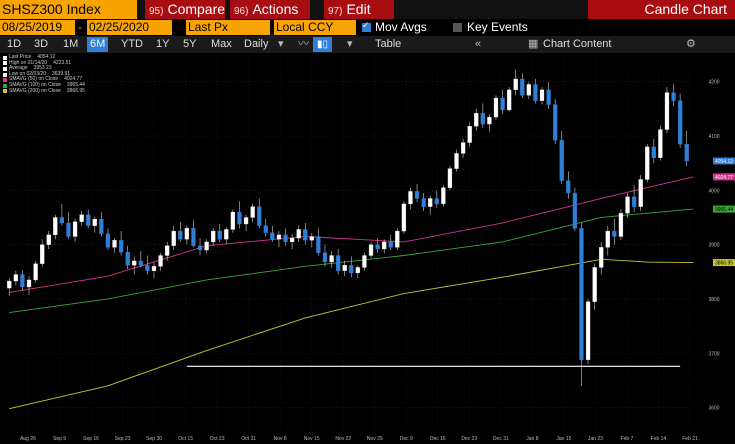  Describe the element at coordinates (533, 44) in the screenshot. I see `chart-content-icon: ▦` at that location.